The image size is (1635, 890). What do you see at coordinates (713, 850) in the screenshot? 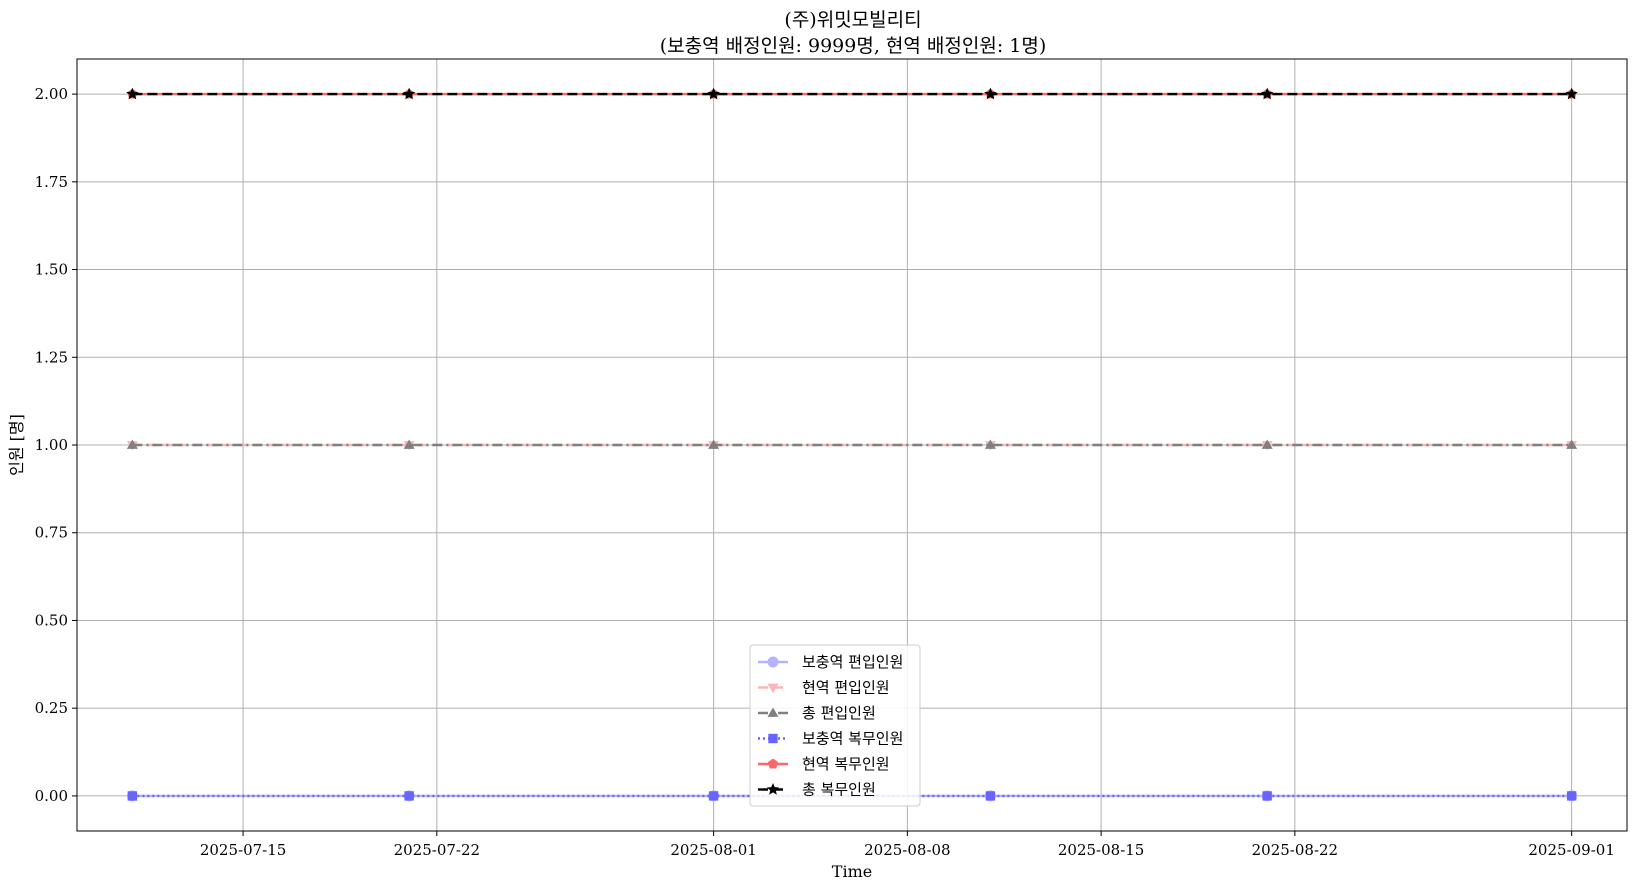
I see `x-tick-label: 2025-08-01` at bounding box center [713, 850].